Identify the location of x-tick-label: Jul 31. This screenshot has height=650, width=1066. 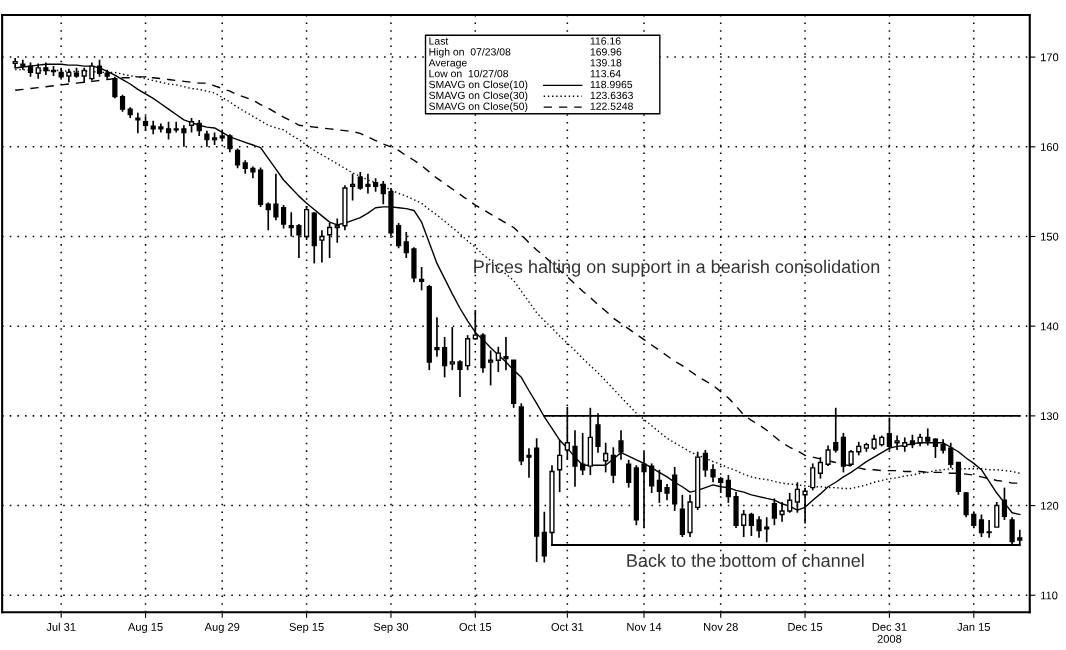
(61, 626).